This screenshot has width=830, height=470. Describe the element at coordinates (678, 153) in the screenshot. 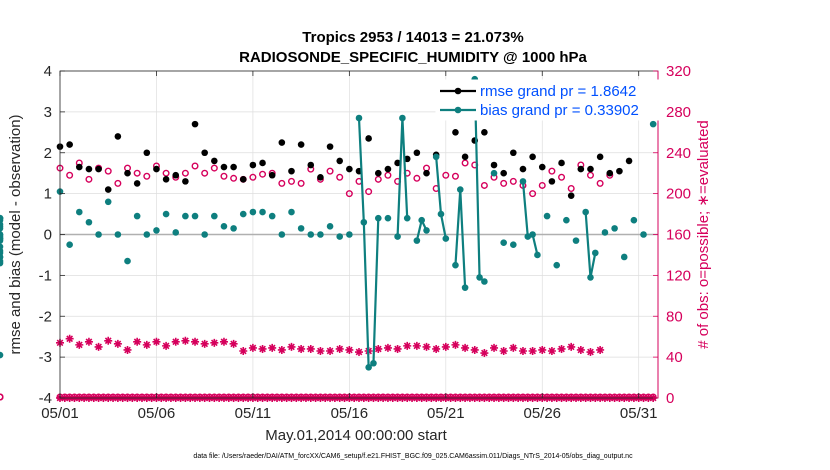

I see `y-tick-label-right: 240` at that location.